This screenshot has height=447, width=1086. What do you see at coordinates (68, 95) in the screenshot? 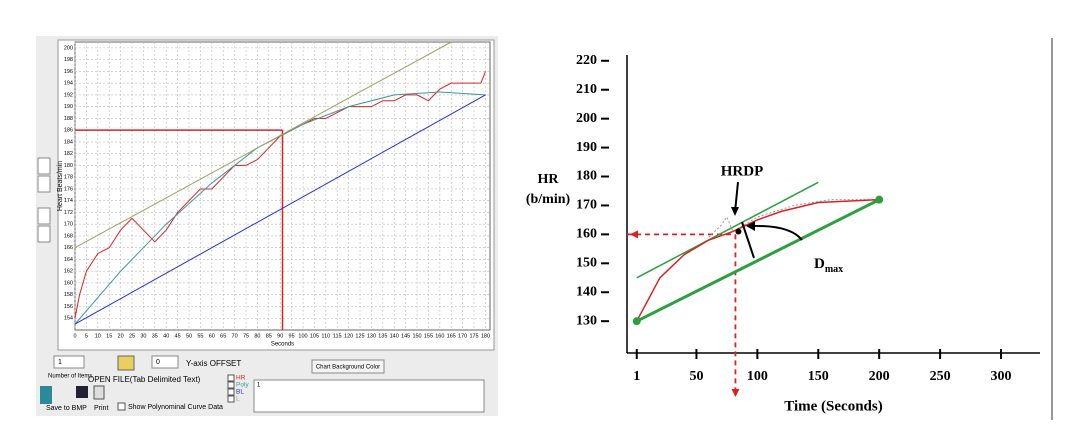
I see `y-tick-label: 192` at bounding box center [68, 95].